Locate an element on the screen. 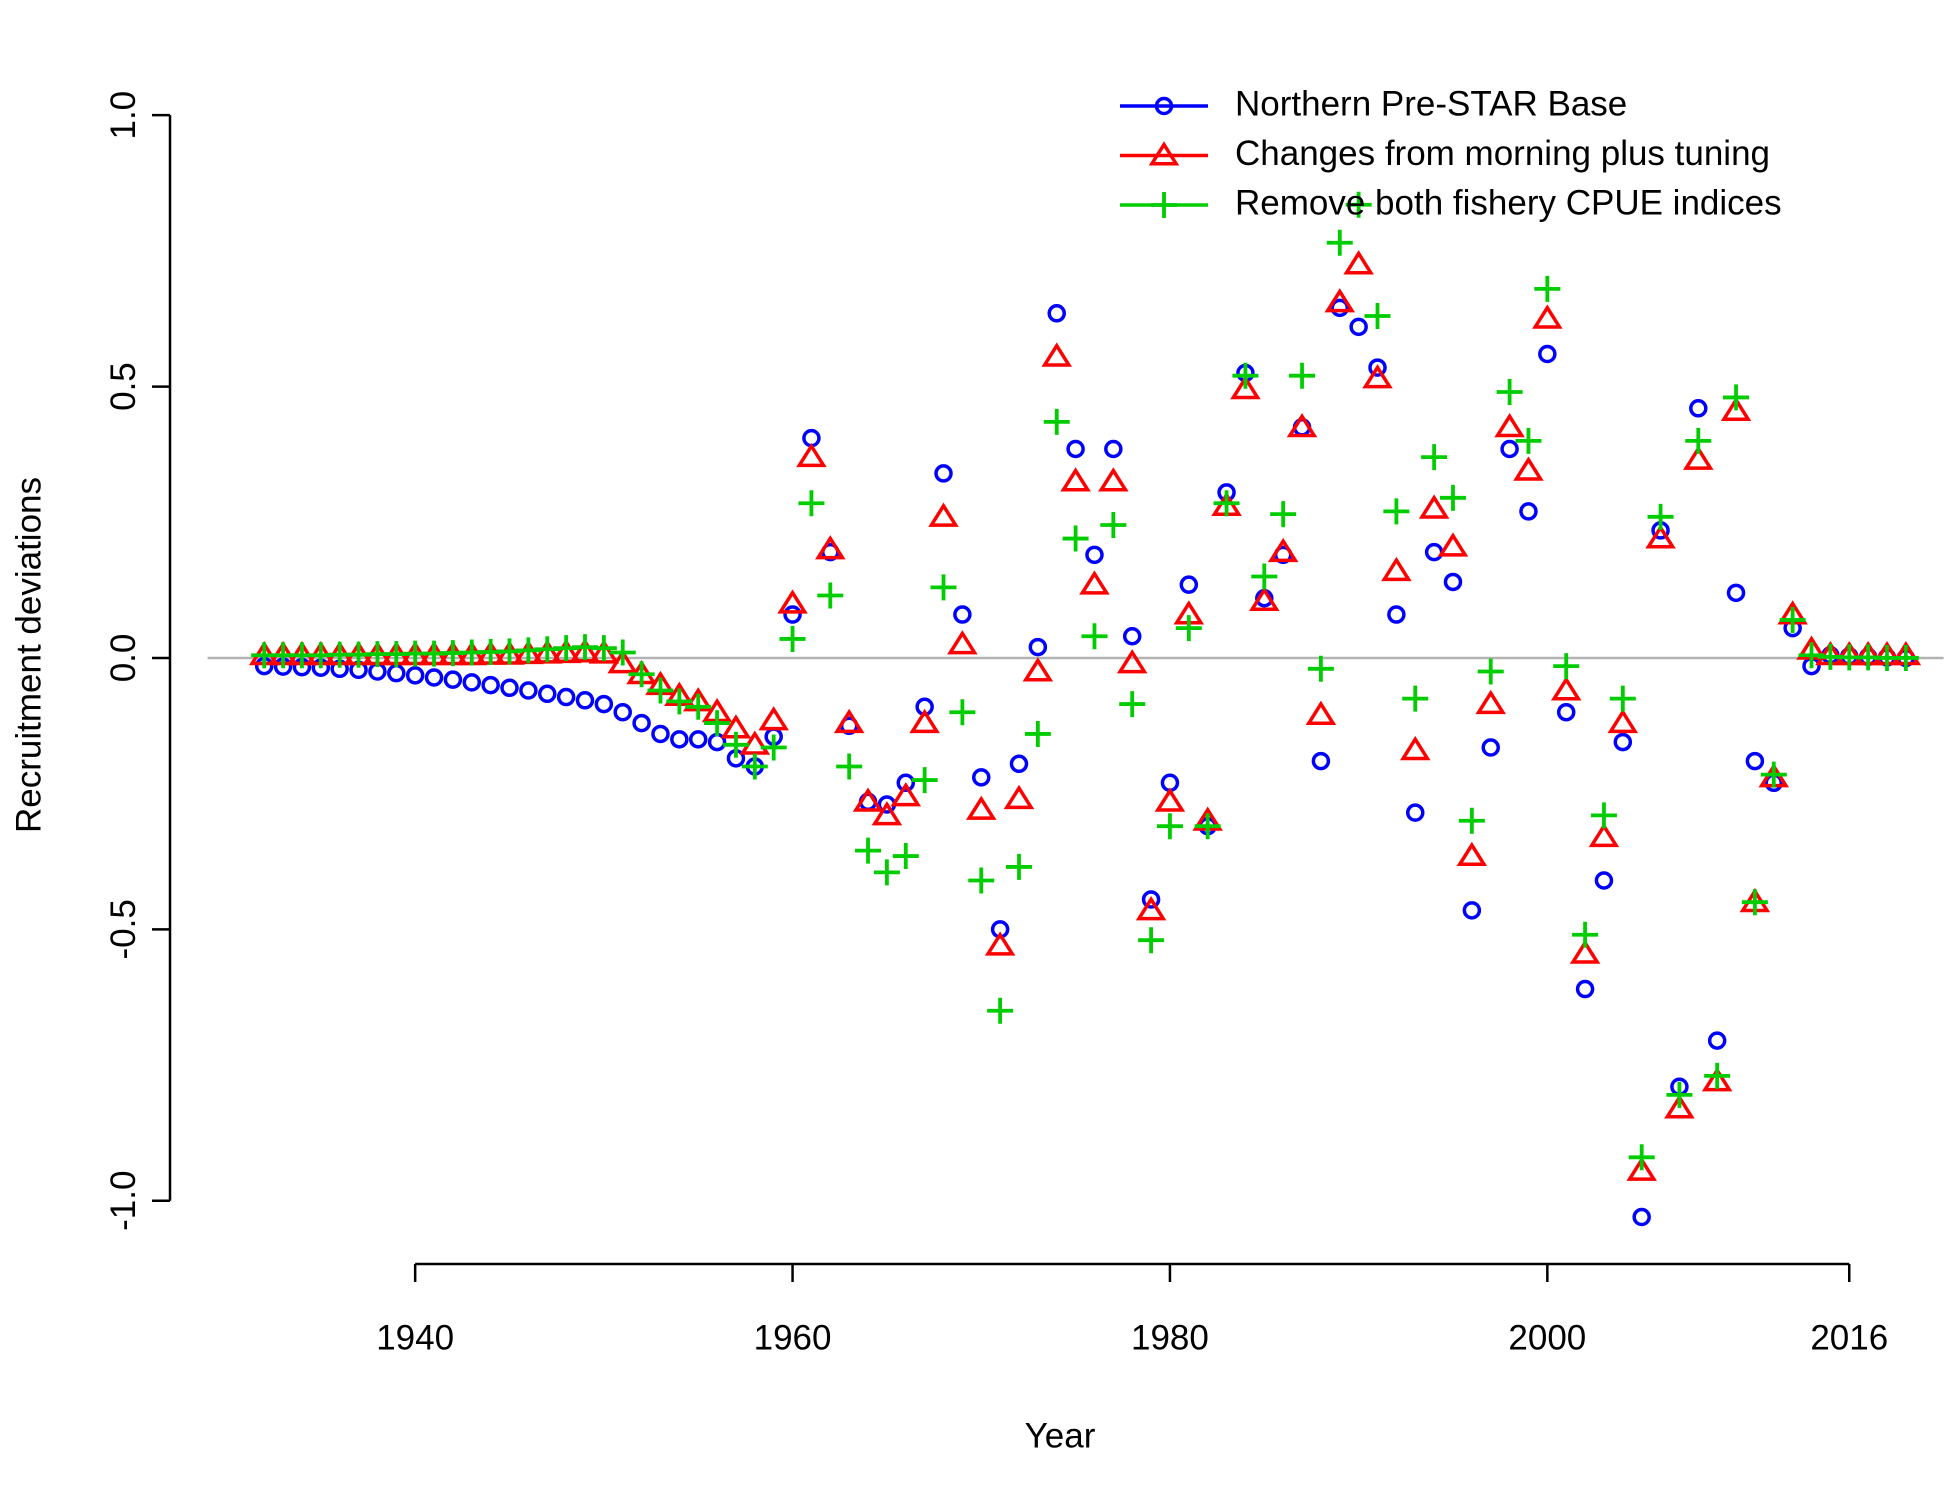  y-axis-title: Recruitment deviations is located at coordinates (28, 655).